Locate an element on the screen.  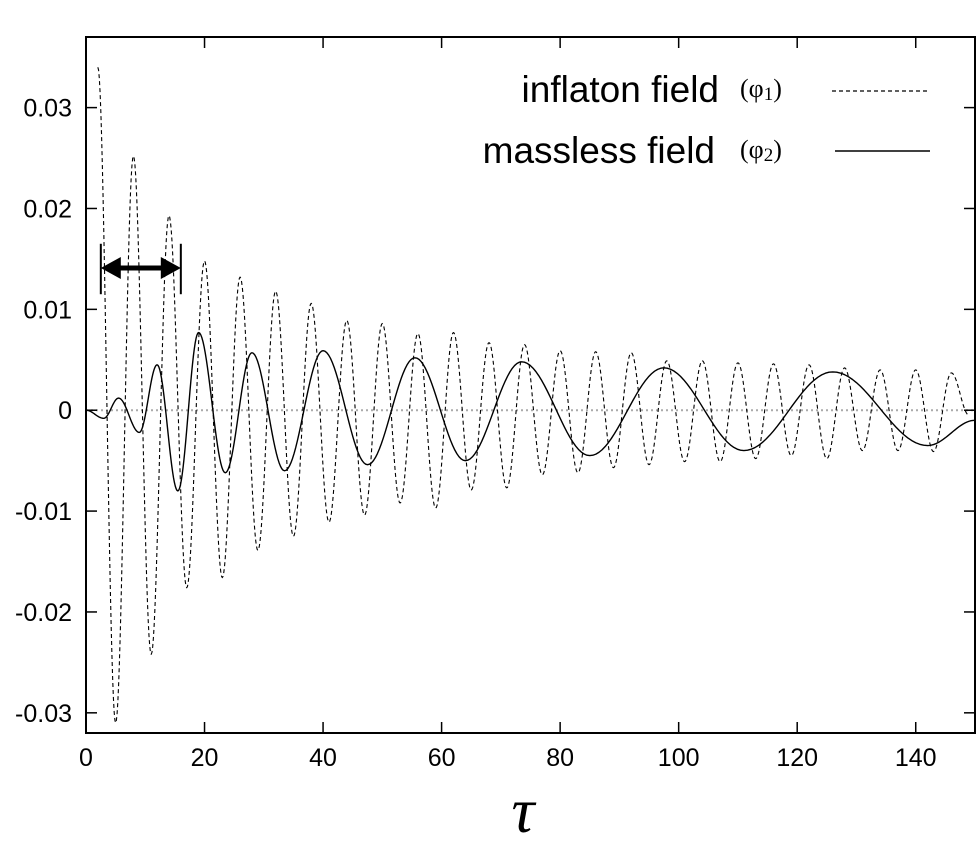
y-tick-label: 0.01 is located at coordinates (47, 310).